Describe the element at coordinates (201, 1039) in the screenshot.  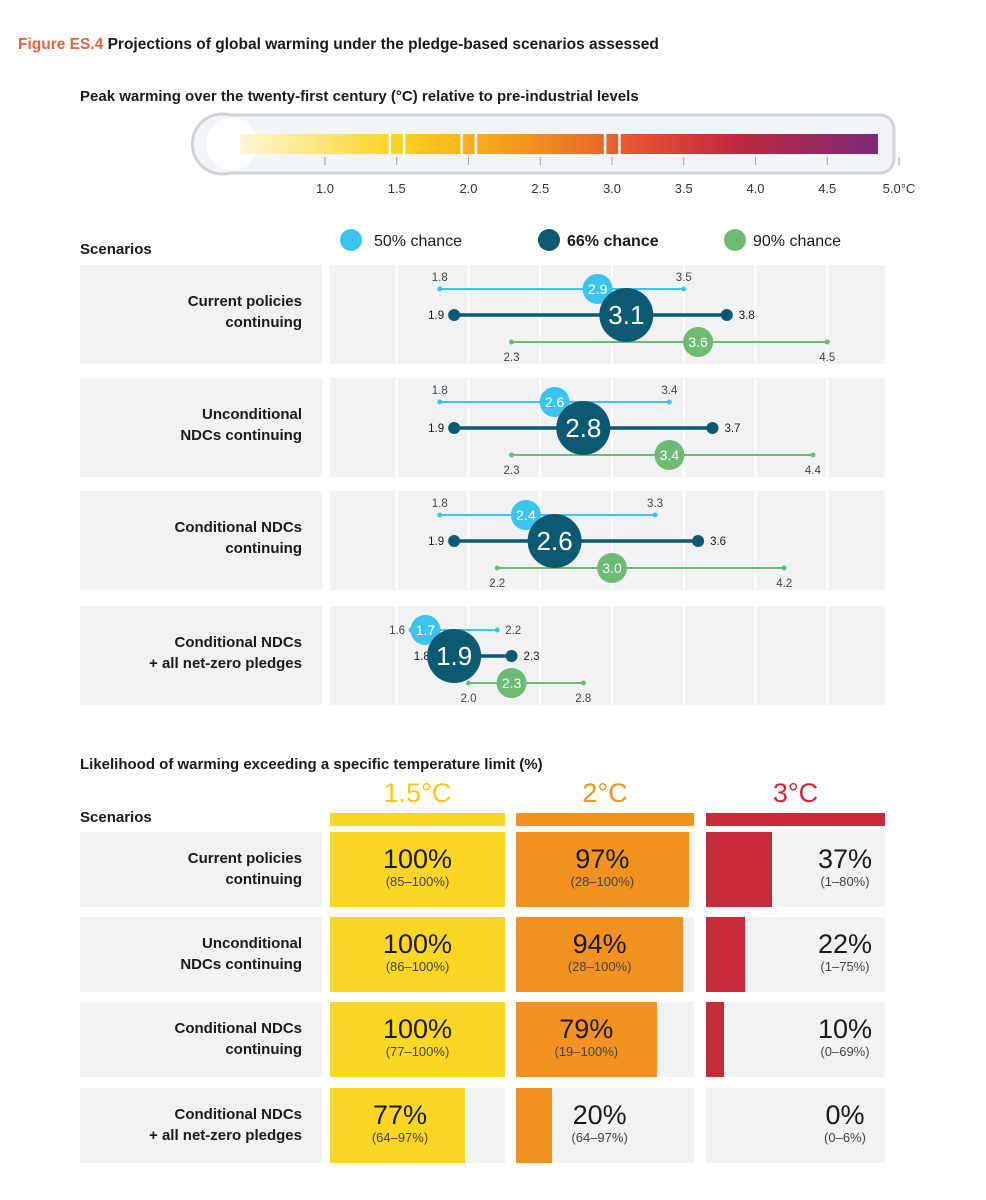
I see `table-row-label-panel: Conditional NDCs continuing` at that location.